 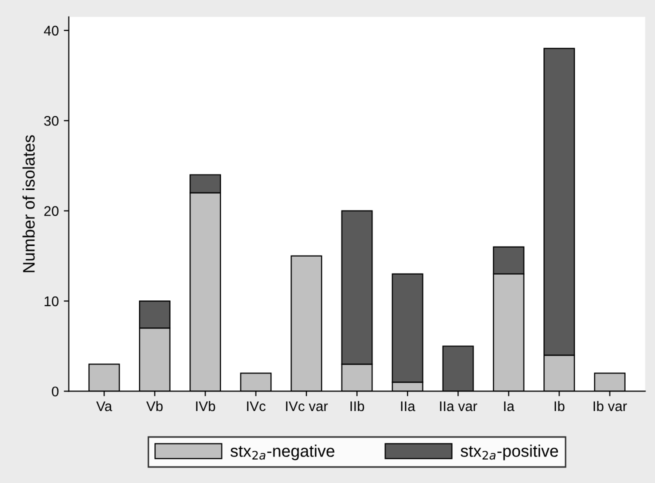 What do you see at coordinates (104, 406) in the screenshot?
I see `x-tick-label: Va` at bounding box center [104, 406].